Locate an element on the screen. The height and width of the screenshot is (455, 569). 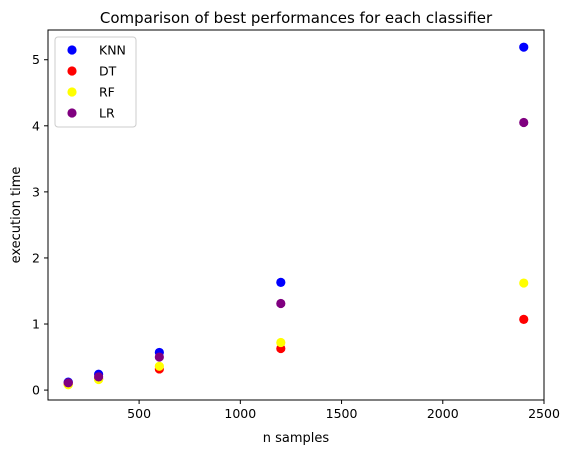
legend-label-dt: DT is located at coordinates (108, 71).